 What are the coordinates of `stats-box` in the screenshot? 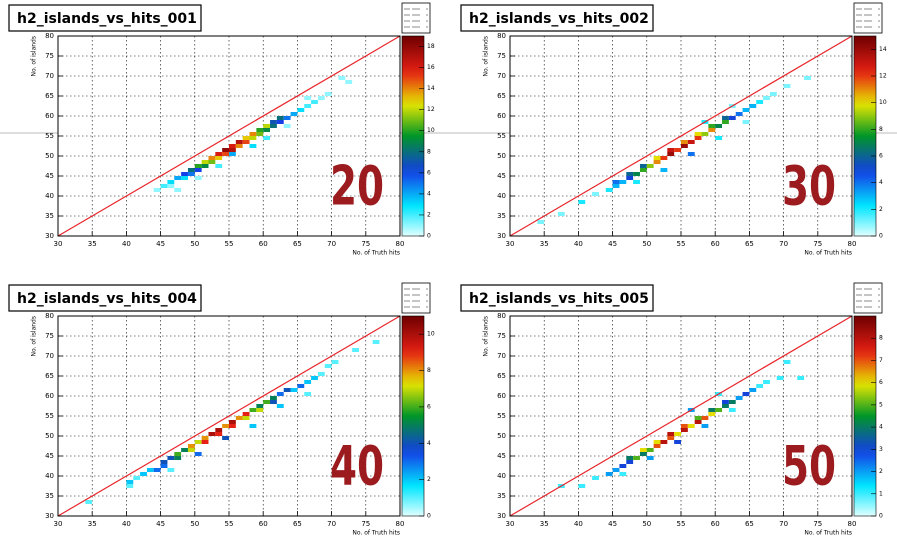 It's located at (416, 298).